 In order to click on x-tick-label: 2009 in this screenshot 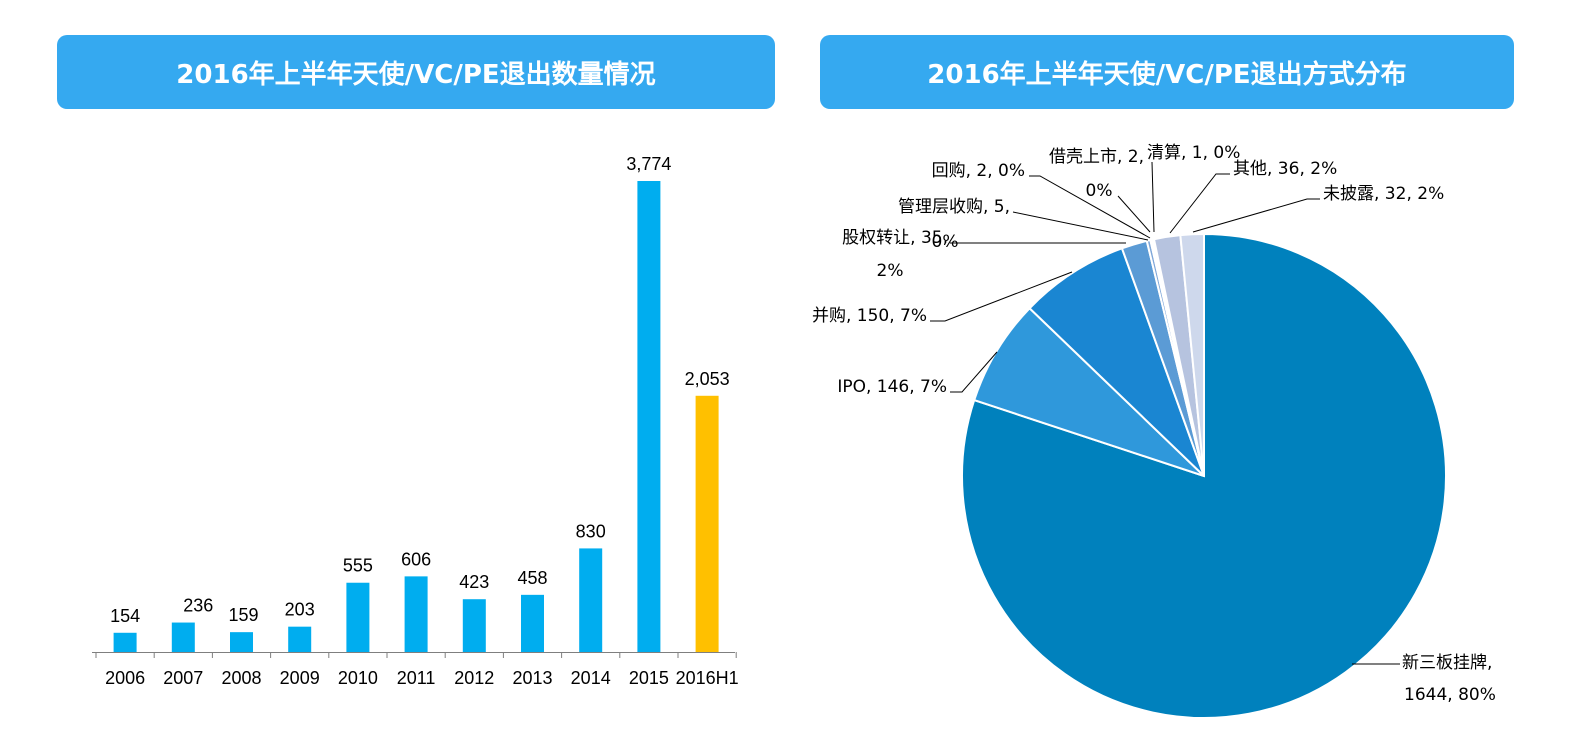, I will do `click(300, 678)`.